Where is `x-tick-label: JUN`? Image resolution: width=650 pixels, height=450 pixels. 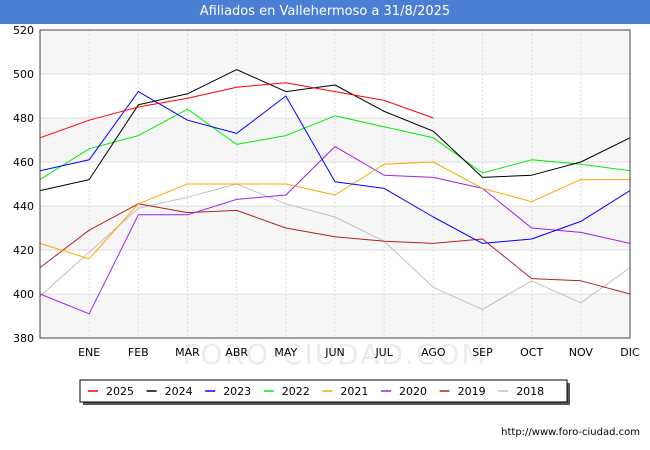
x-tick-label: JUN is located at coordinates (334, 352).